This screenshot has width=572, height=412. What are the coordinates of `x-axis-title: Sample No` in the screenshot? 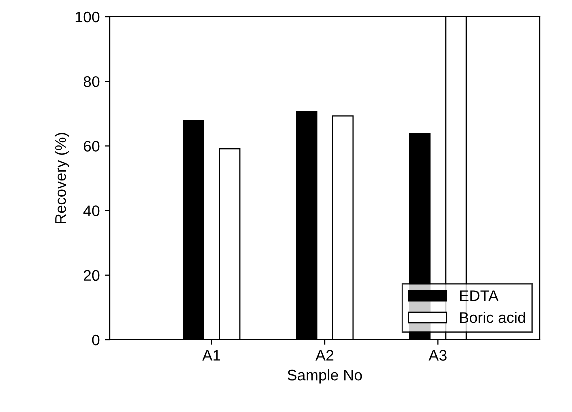 It's located at (325, 377).